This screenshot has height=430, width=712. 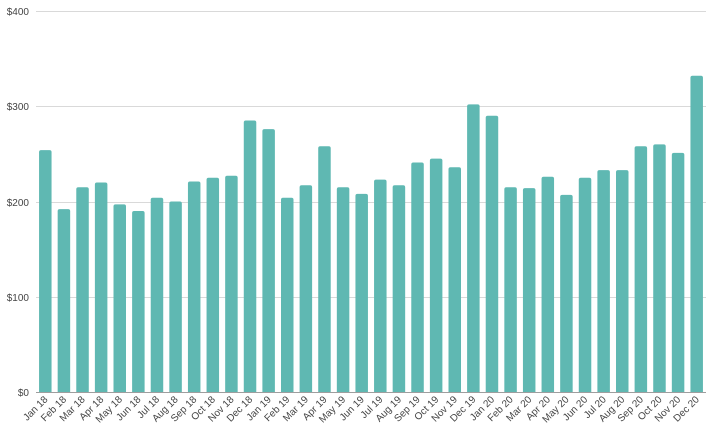 I want to click on y-tick-label: $300, so click(x=18, y=107).